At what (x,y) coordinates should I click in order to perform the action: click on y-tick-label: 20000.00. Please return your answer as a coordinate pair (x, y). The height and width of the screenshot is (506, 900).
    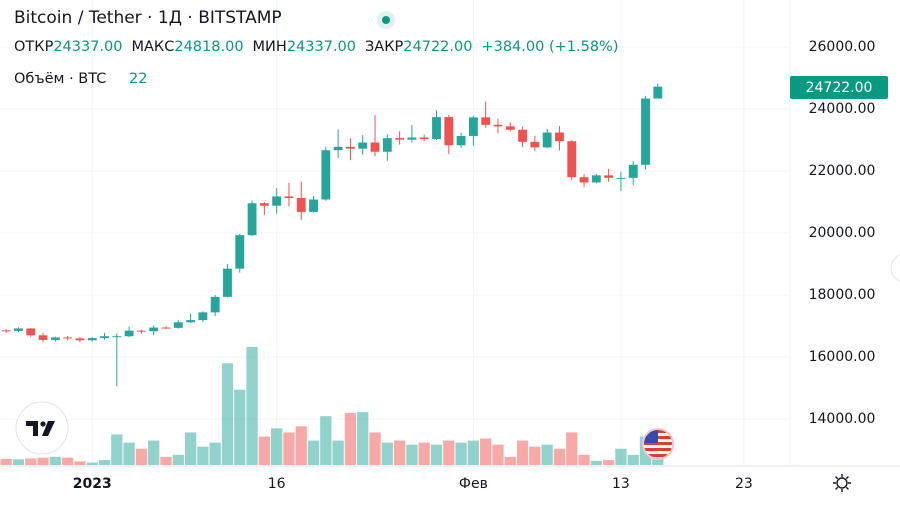
    Looking at the image, I should click on (842, 233).